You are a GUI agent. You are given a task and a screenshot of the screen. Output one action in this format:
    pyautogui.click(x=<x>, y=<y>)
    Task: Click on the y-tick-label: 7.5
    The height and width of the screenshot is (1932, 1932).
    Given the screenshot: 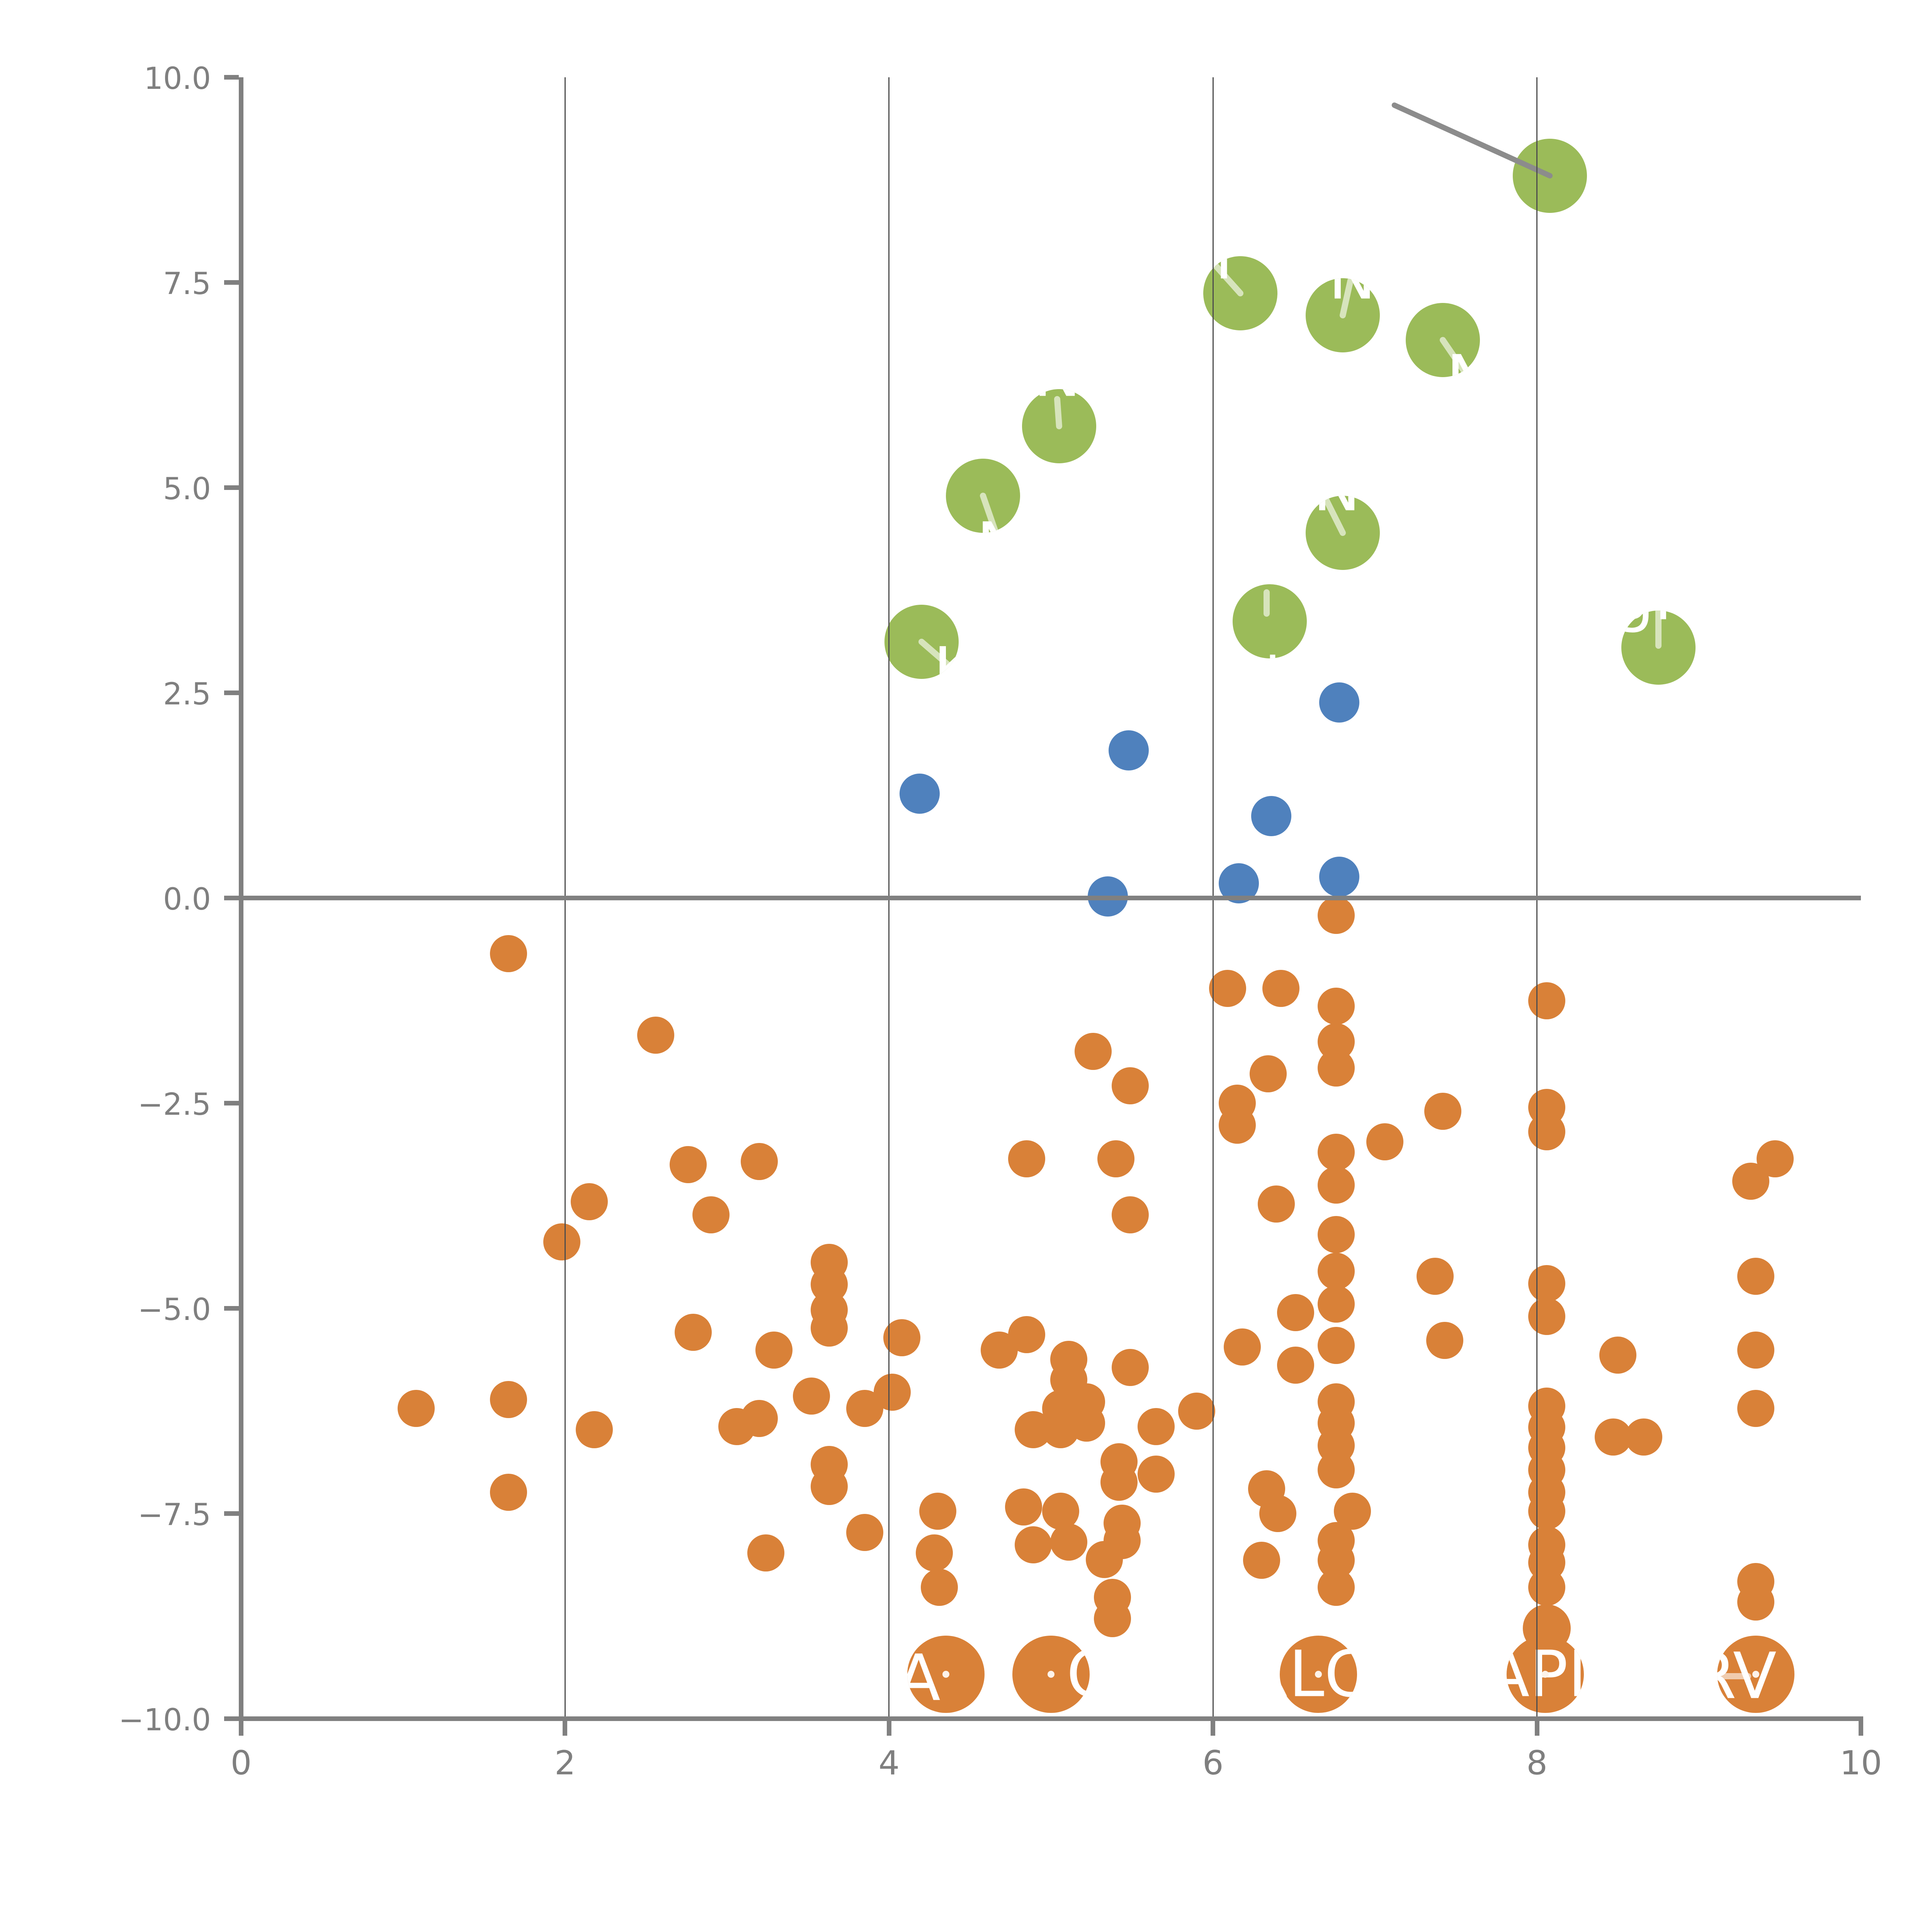 What is the action you would take?
    pyautogui.click(x=187, y=284)
    